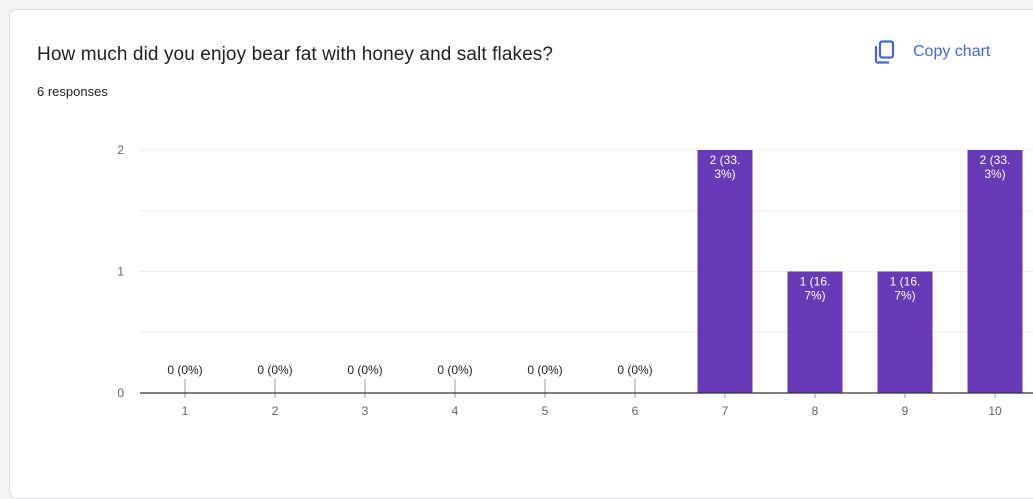  Describe the element at coordinates (815, 411) in the screenshot. I see `x-tick-label: 8` at that location.